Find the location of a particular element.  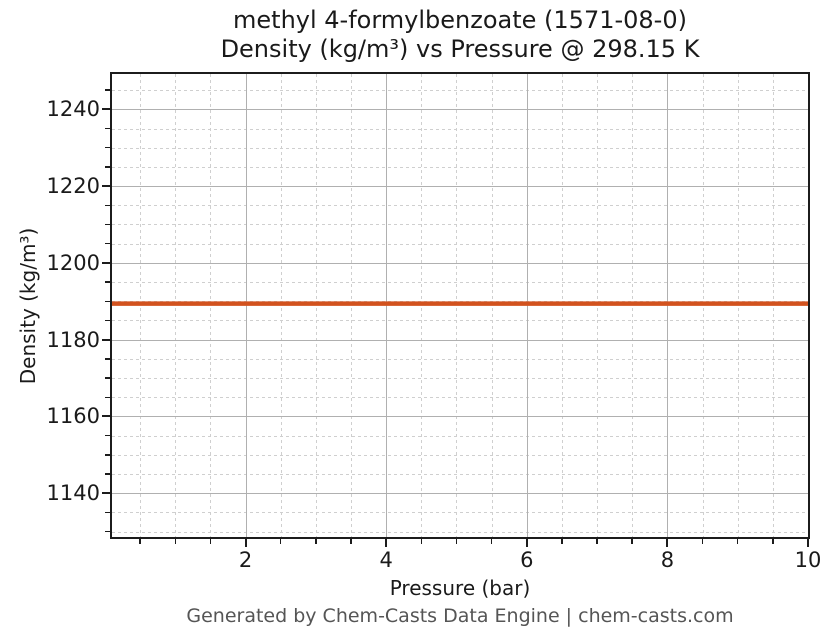

x-tick-label: 10 is located at coordinates (808, 560).